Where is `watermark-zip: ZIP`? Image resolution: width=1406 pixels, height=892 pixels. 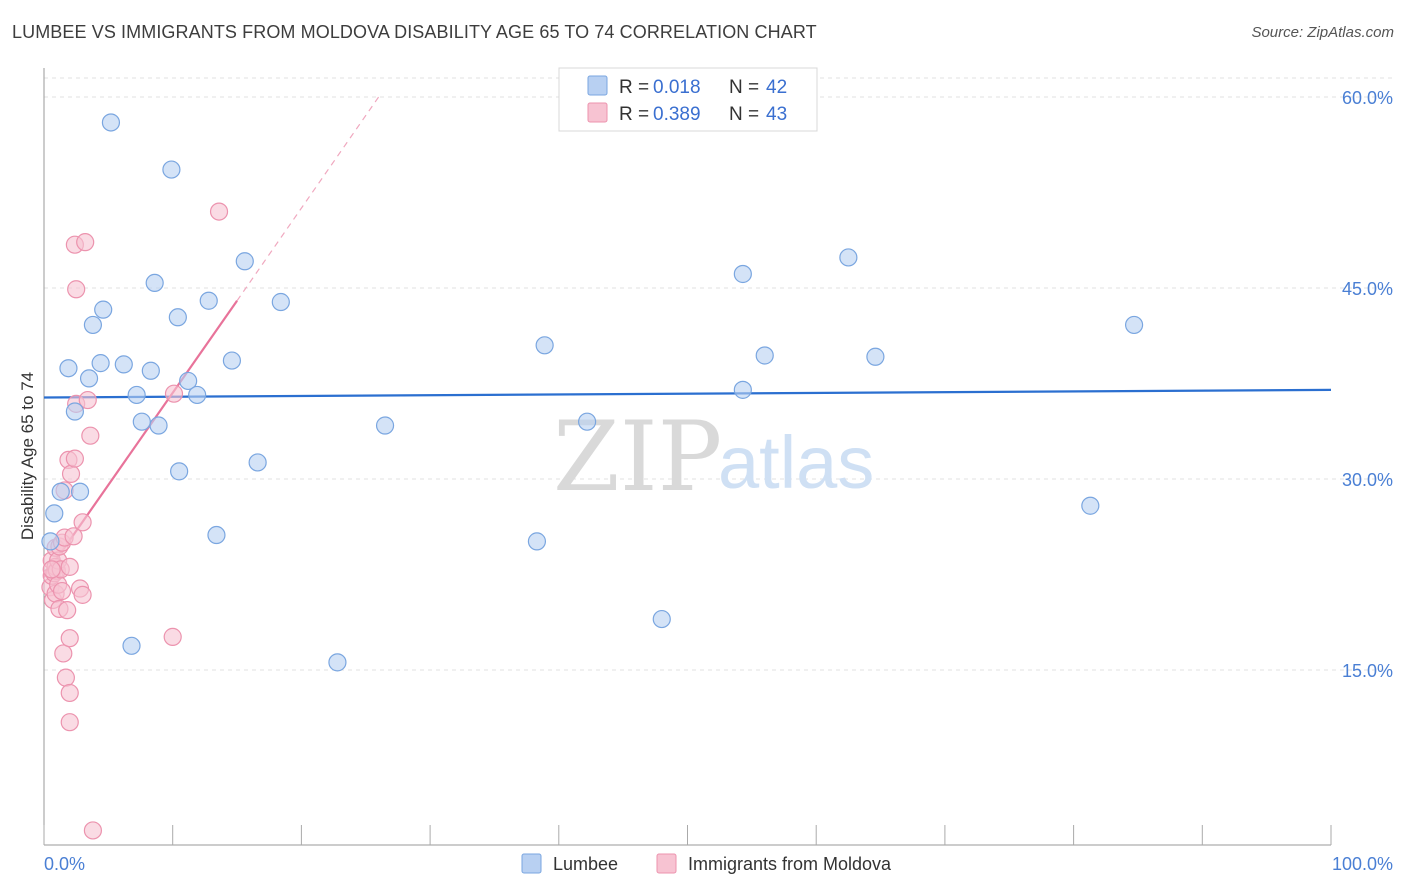
watermark-zip: ZIP is located at coordinates (637, 457).